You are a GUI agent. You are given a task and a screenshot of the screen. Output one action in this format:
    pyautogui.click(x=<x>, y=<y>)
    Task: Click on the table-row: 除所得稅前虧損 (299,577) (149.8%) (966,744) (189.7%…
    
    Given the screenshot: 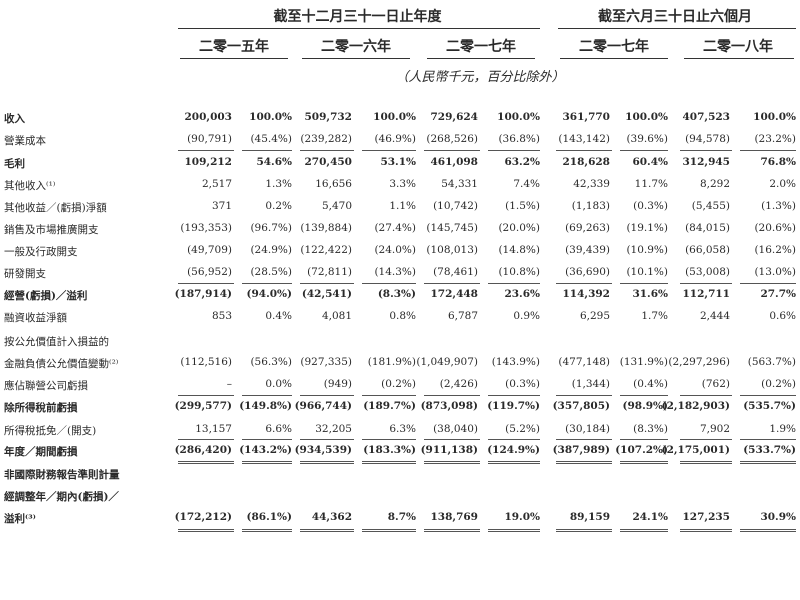 What is the action you would take?
    pyautogui.click(x=400, y=407)
    